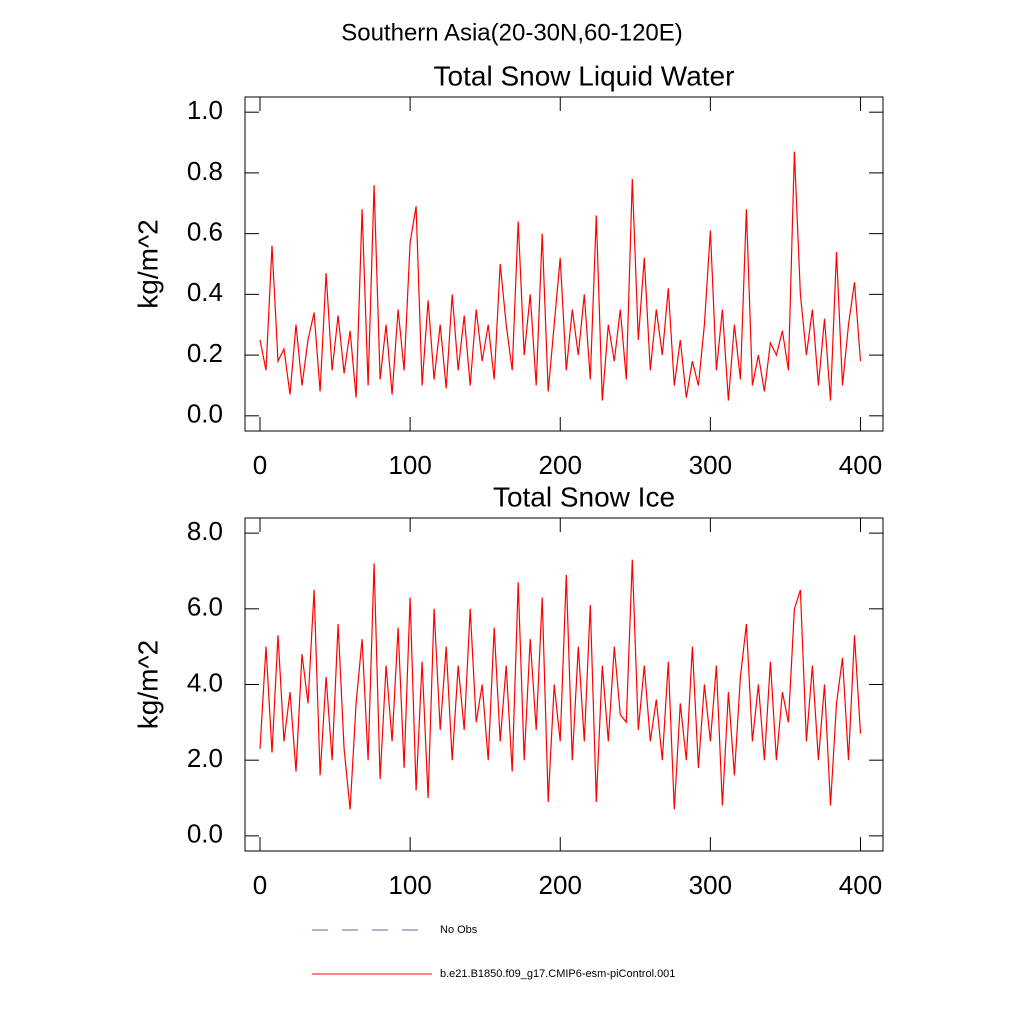 The height and width of the screenshot is (1029, 1024). What do you see at coordinates (205, 531) in the screenshot?
I see `y-tick-label: 8.0` at bounding box center [205, 531].